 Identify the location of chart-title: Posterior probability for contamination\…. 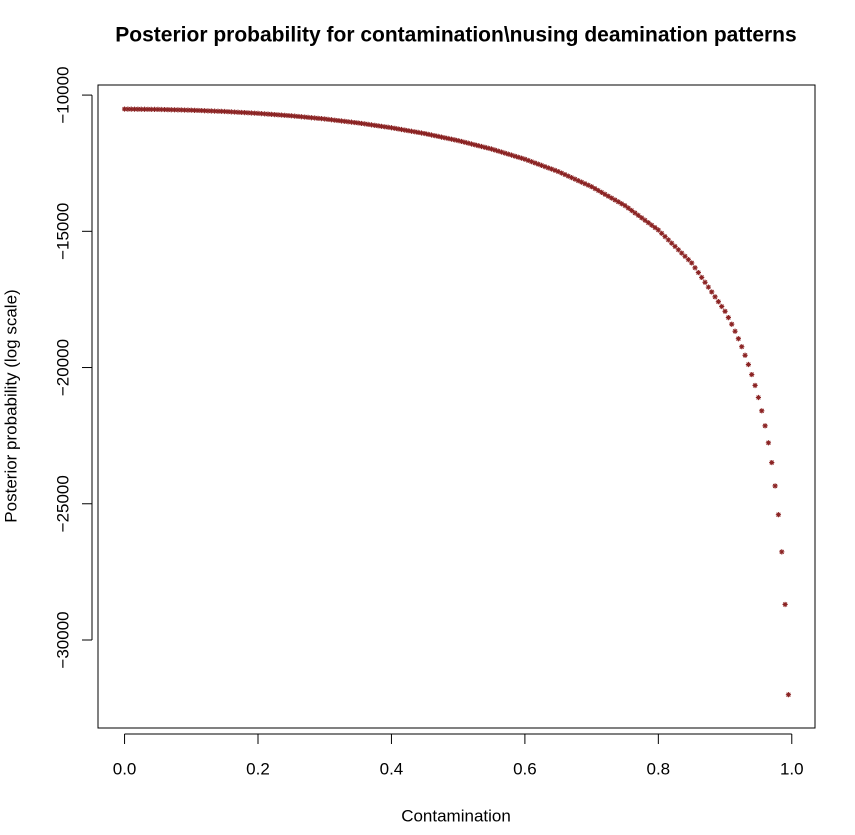
(455, 35).